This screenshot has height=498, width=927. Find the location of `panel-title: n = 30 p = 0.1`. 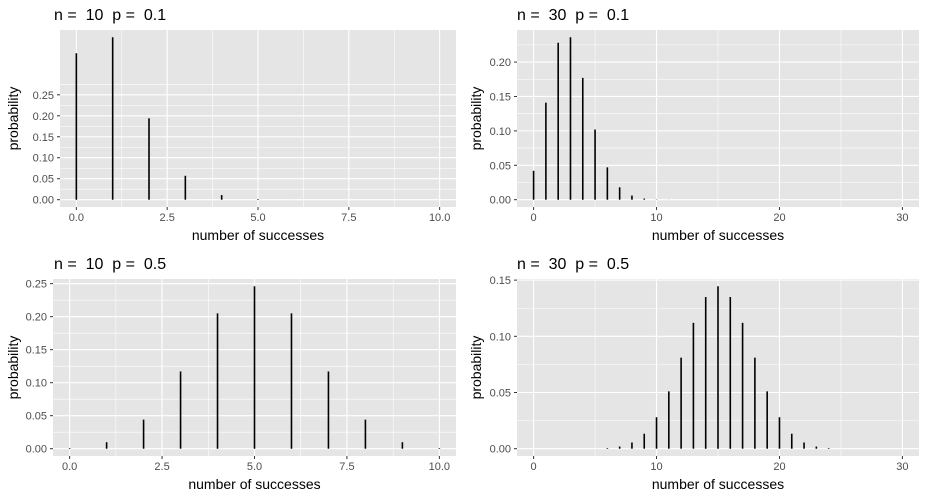

panel-title: n = 30 p = 0.1 is located at coordinates (573, 15).